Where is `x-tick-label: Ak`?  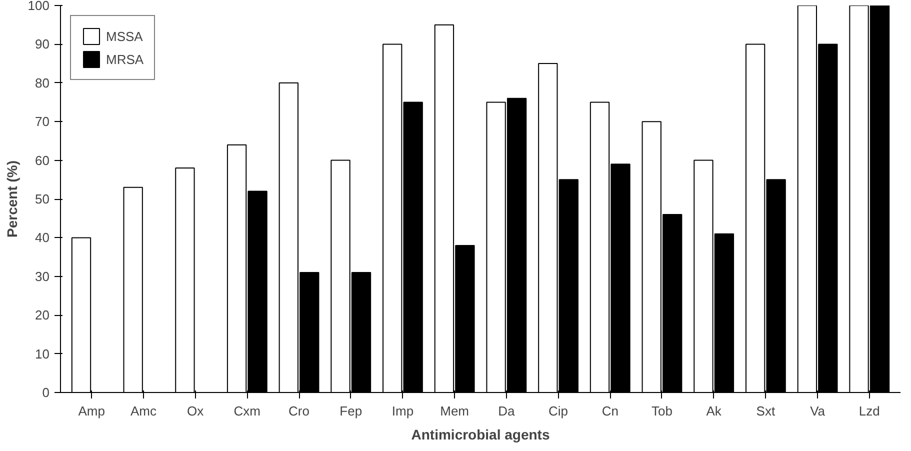
x-tick-label: Ak is located at coordinates (714, 411).